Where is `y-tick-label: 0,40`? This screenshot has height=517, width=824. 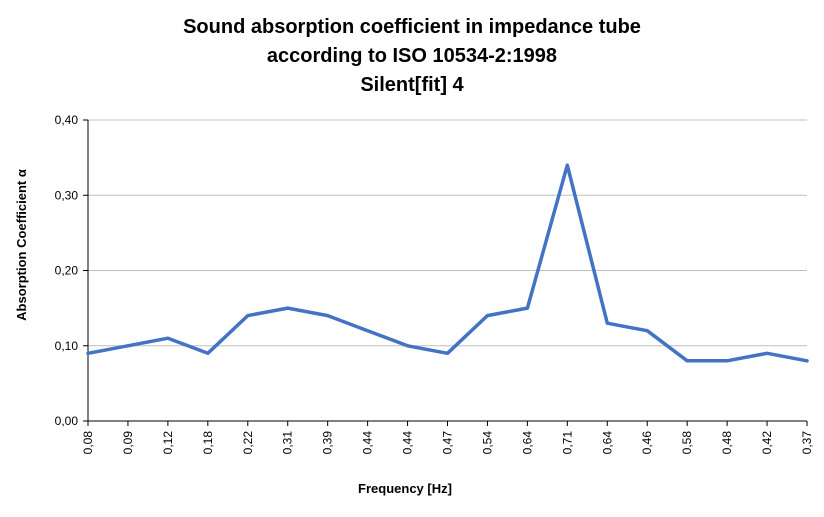
y-tick-label: 0,40 is located at coordinates (67, 120).